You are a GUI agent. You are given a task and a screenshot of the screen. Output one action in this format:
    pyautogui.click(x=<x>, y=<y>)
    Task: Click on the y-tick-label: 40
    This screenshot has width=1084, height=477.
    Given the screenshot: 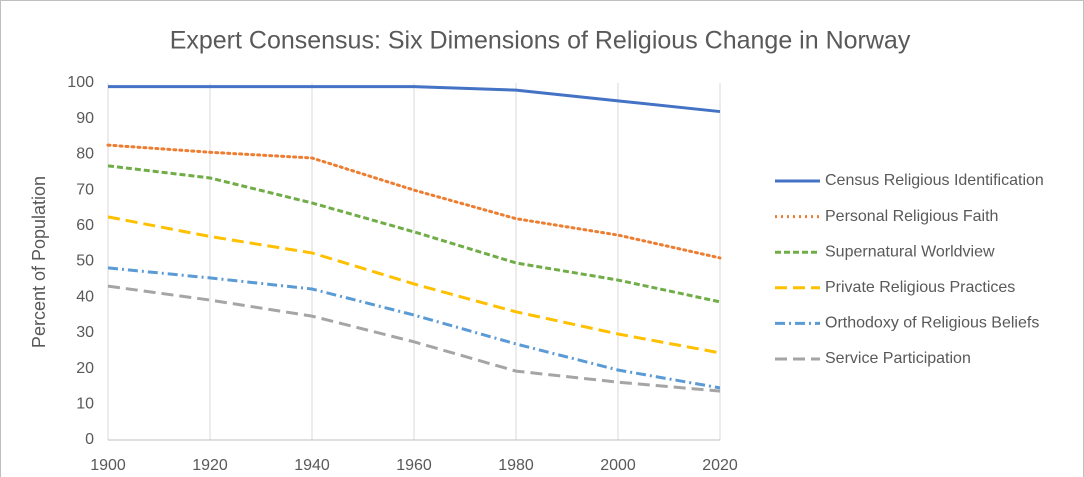 What is the action you would take?
    pyautogui.click(x=85, y=296)
    